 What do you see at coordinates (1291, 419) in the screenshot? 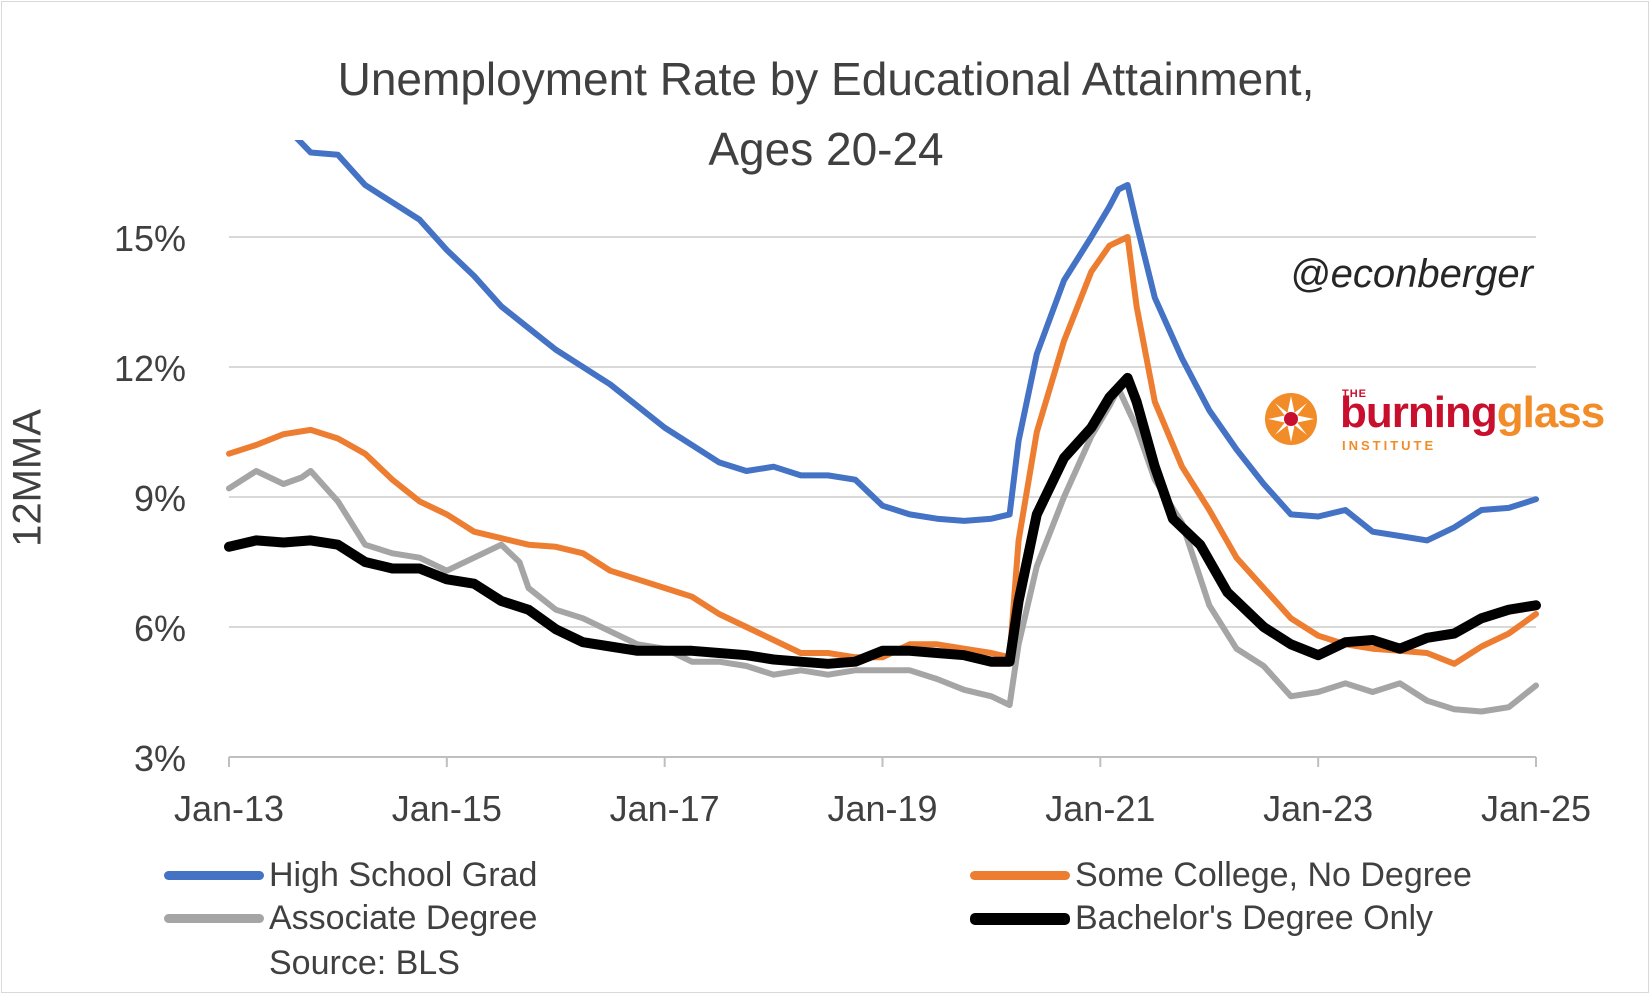
I see `logo-star-icon` at bounding box center [1291, 419].